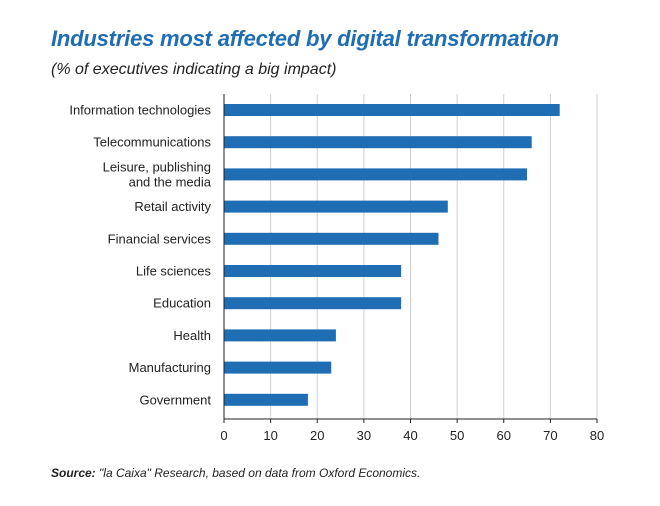 This screenshot has width=660, height=506. I want to click on x-tick-label-70: 70, so click(550, 435).